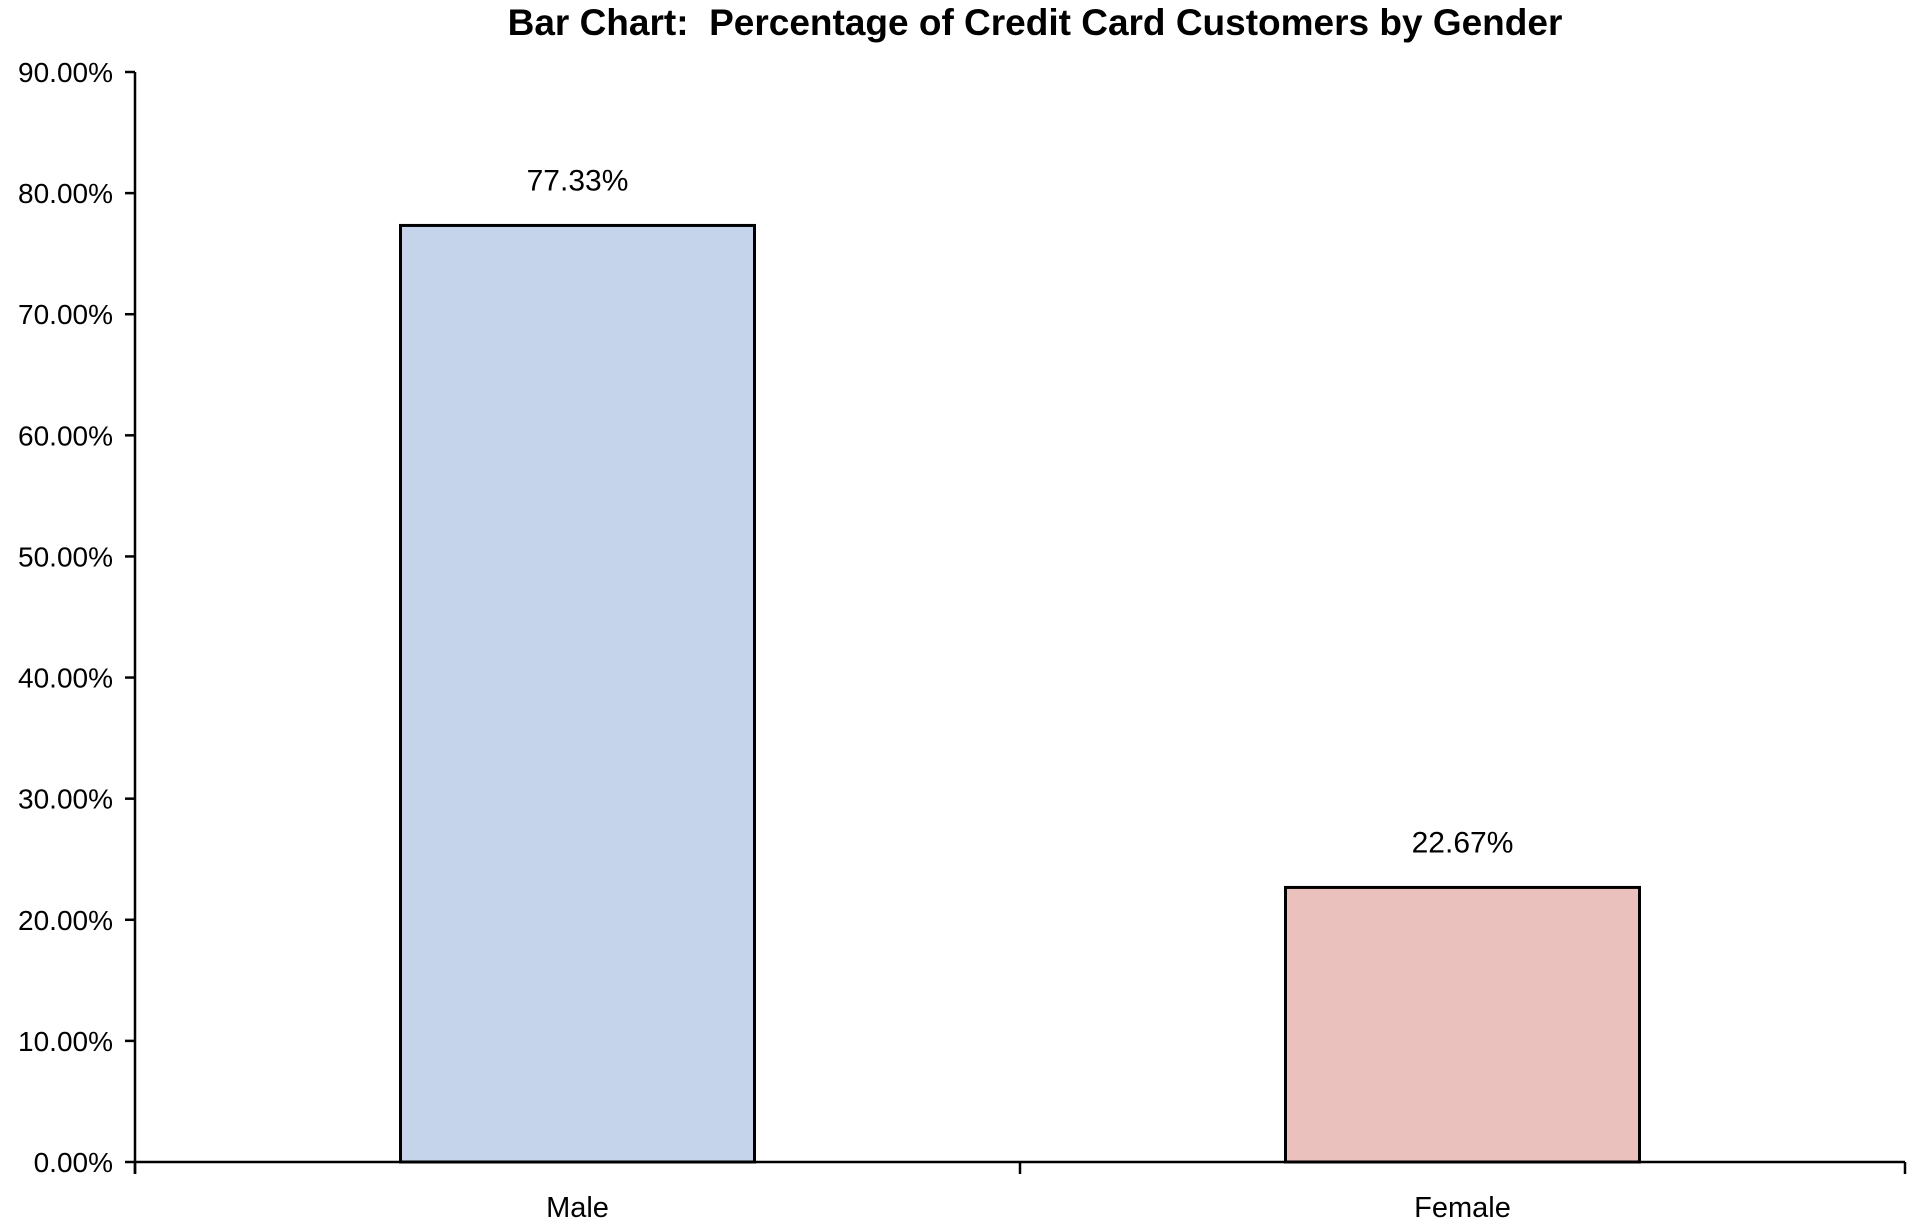 This screenshot has height=1231, width=1916. What do you see at coordinates (65, 314) in the screenshot?
I see `y-tick-label: 70.00%` at bounding box center [65, 314].